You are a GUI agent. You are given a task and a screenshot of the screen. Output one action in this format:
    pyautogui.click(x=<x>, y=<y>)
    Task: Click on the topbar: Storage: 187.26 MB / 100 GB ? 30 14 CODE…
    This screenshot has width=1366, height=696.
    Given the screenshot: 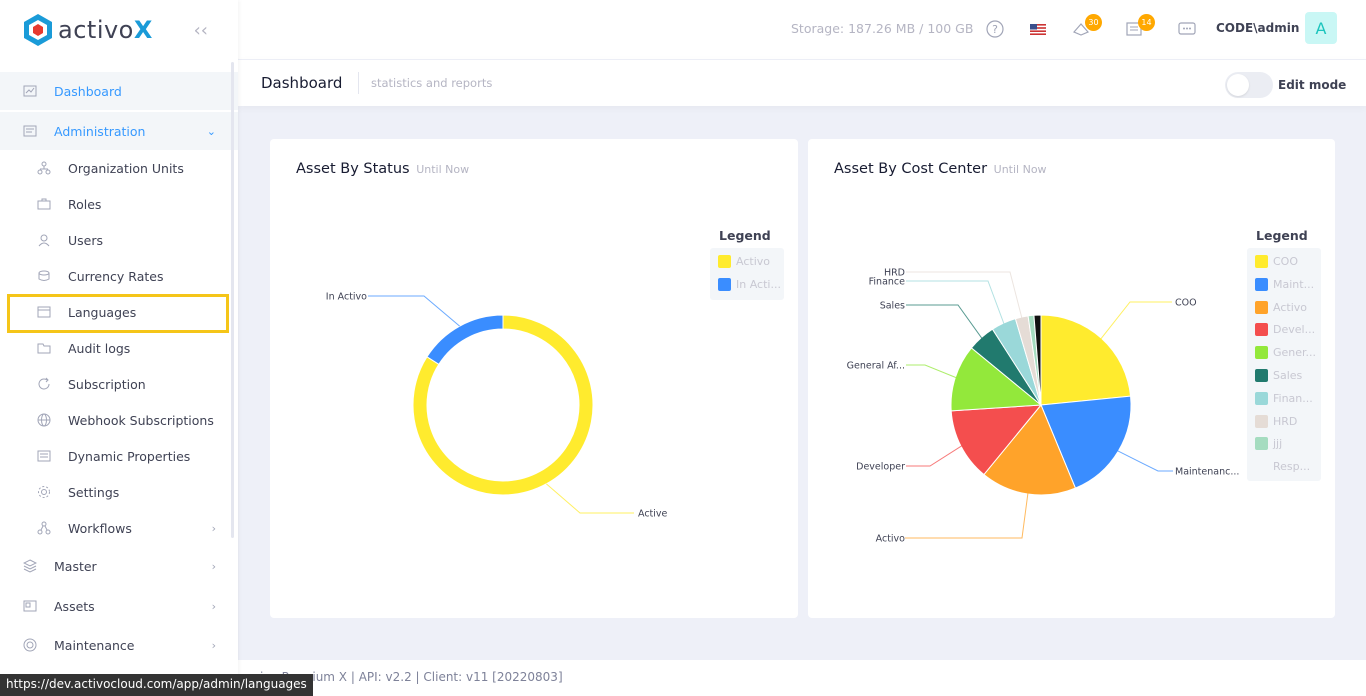 What is the action you would take?
    pyautogui.click(x=802, y=30)
    